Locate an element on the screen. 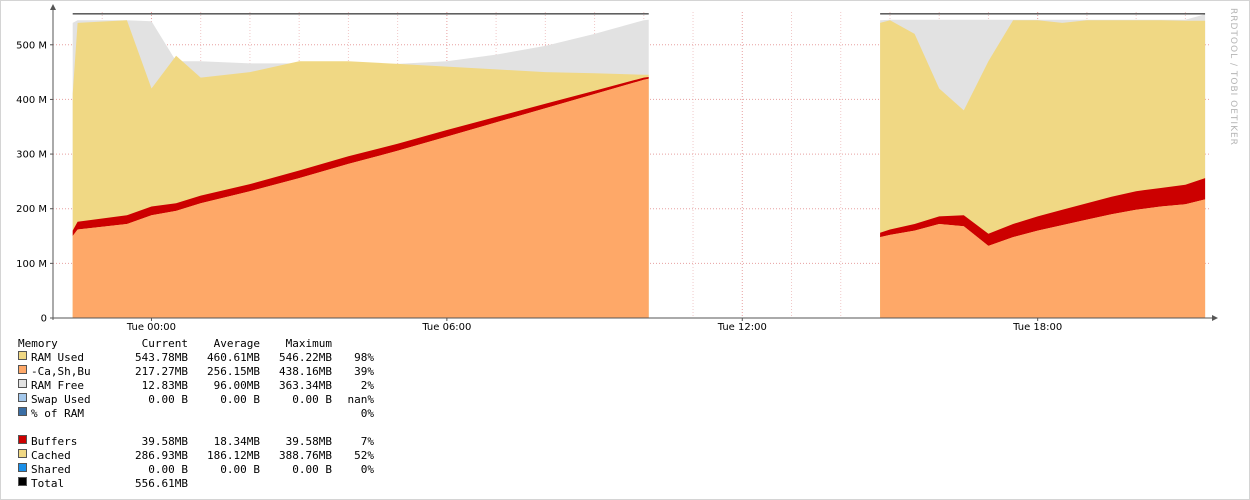  y-tick-label: 200 M is located at coordinates (31, 209).